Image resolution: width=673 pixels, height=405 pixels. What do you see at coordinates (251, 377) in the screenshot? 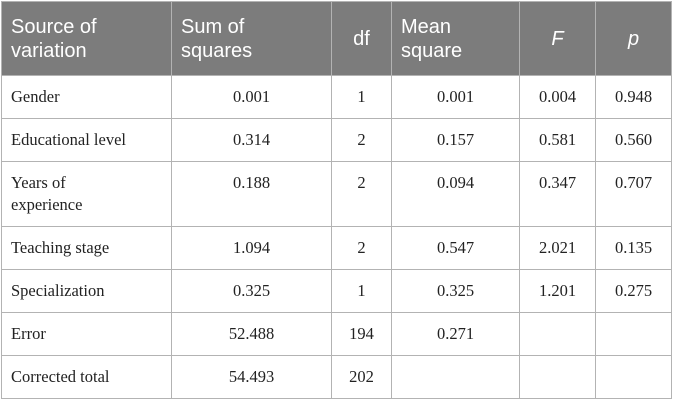
I see `cell-sum-of-squares: 54.493` at bounding box center [251, 377].